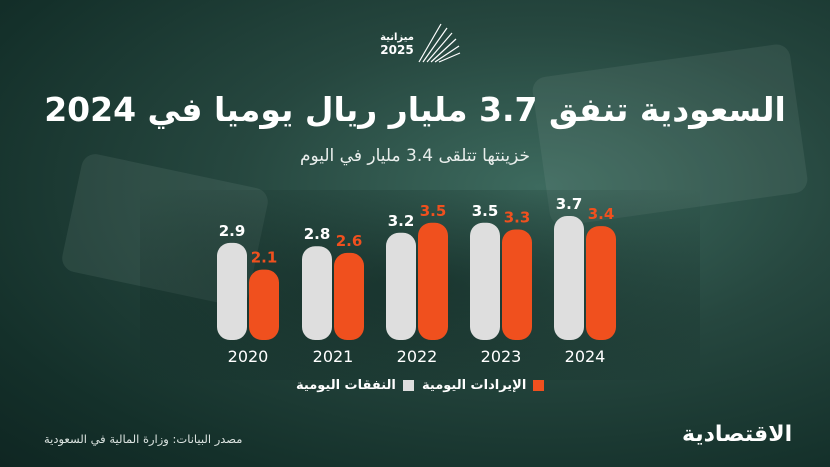 This screenshot has width=830, height=467. I want to click on x-tick-label-2020: 2020, so click(248, 356).